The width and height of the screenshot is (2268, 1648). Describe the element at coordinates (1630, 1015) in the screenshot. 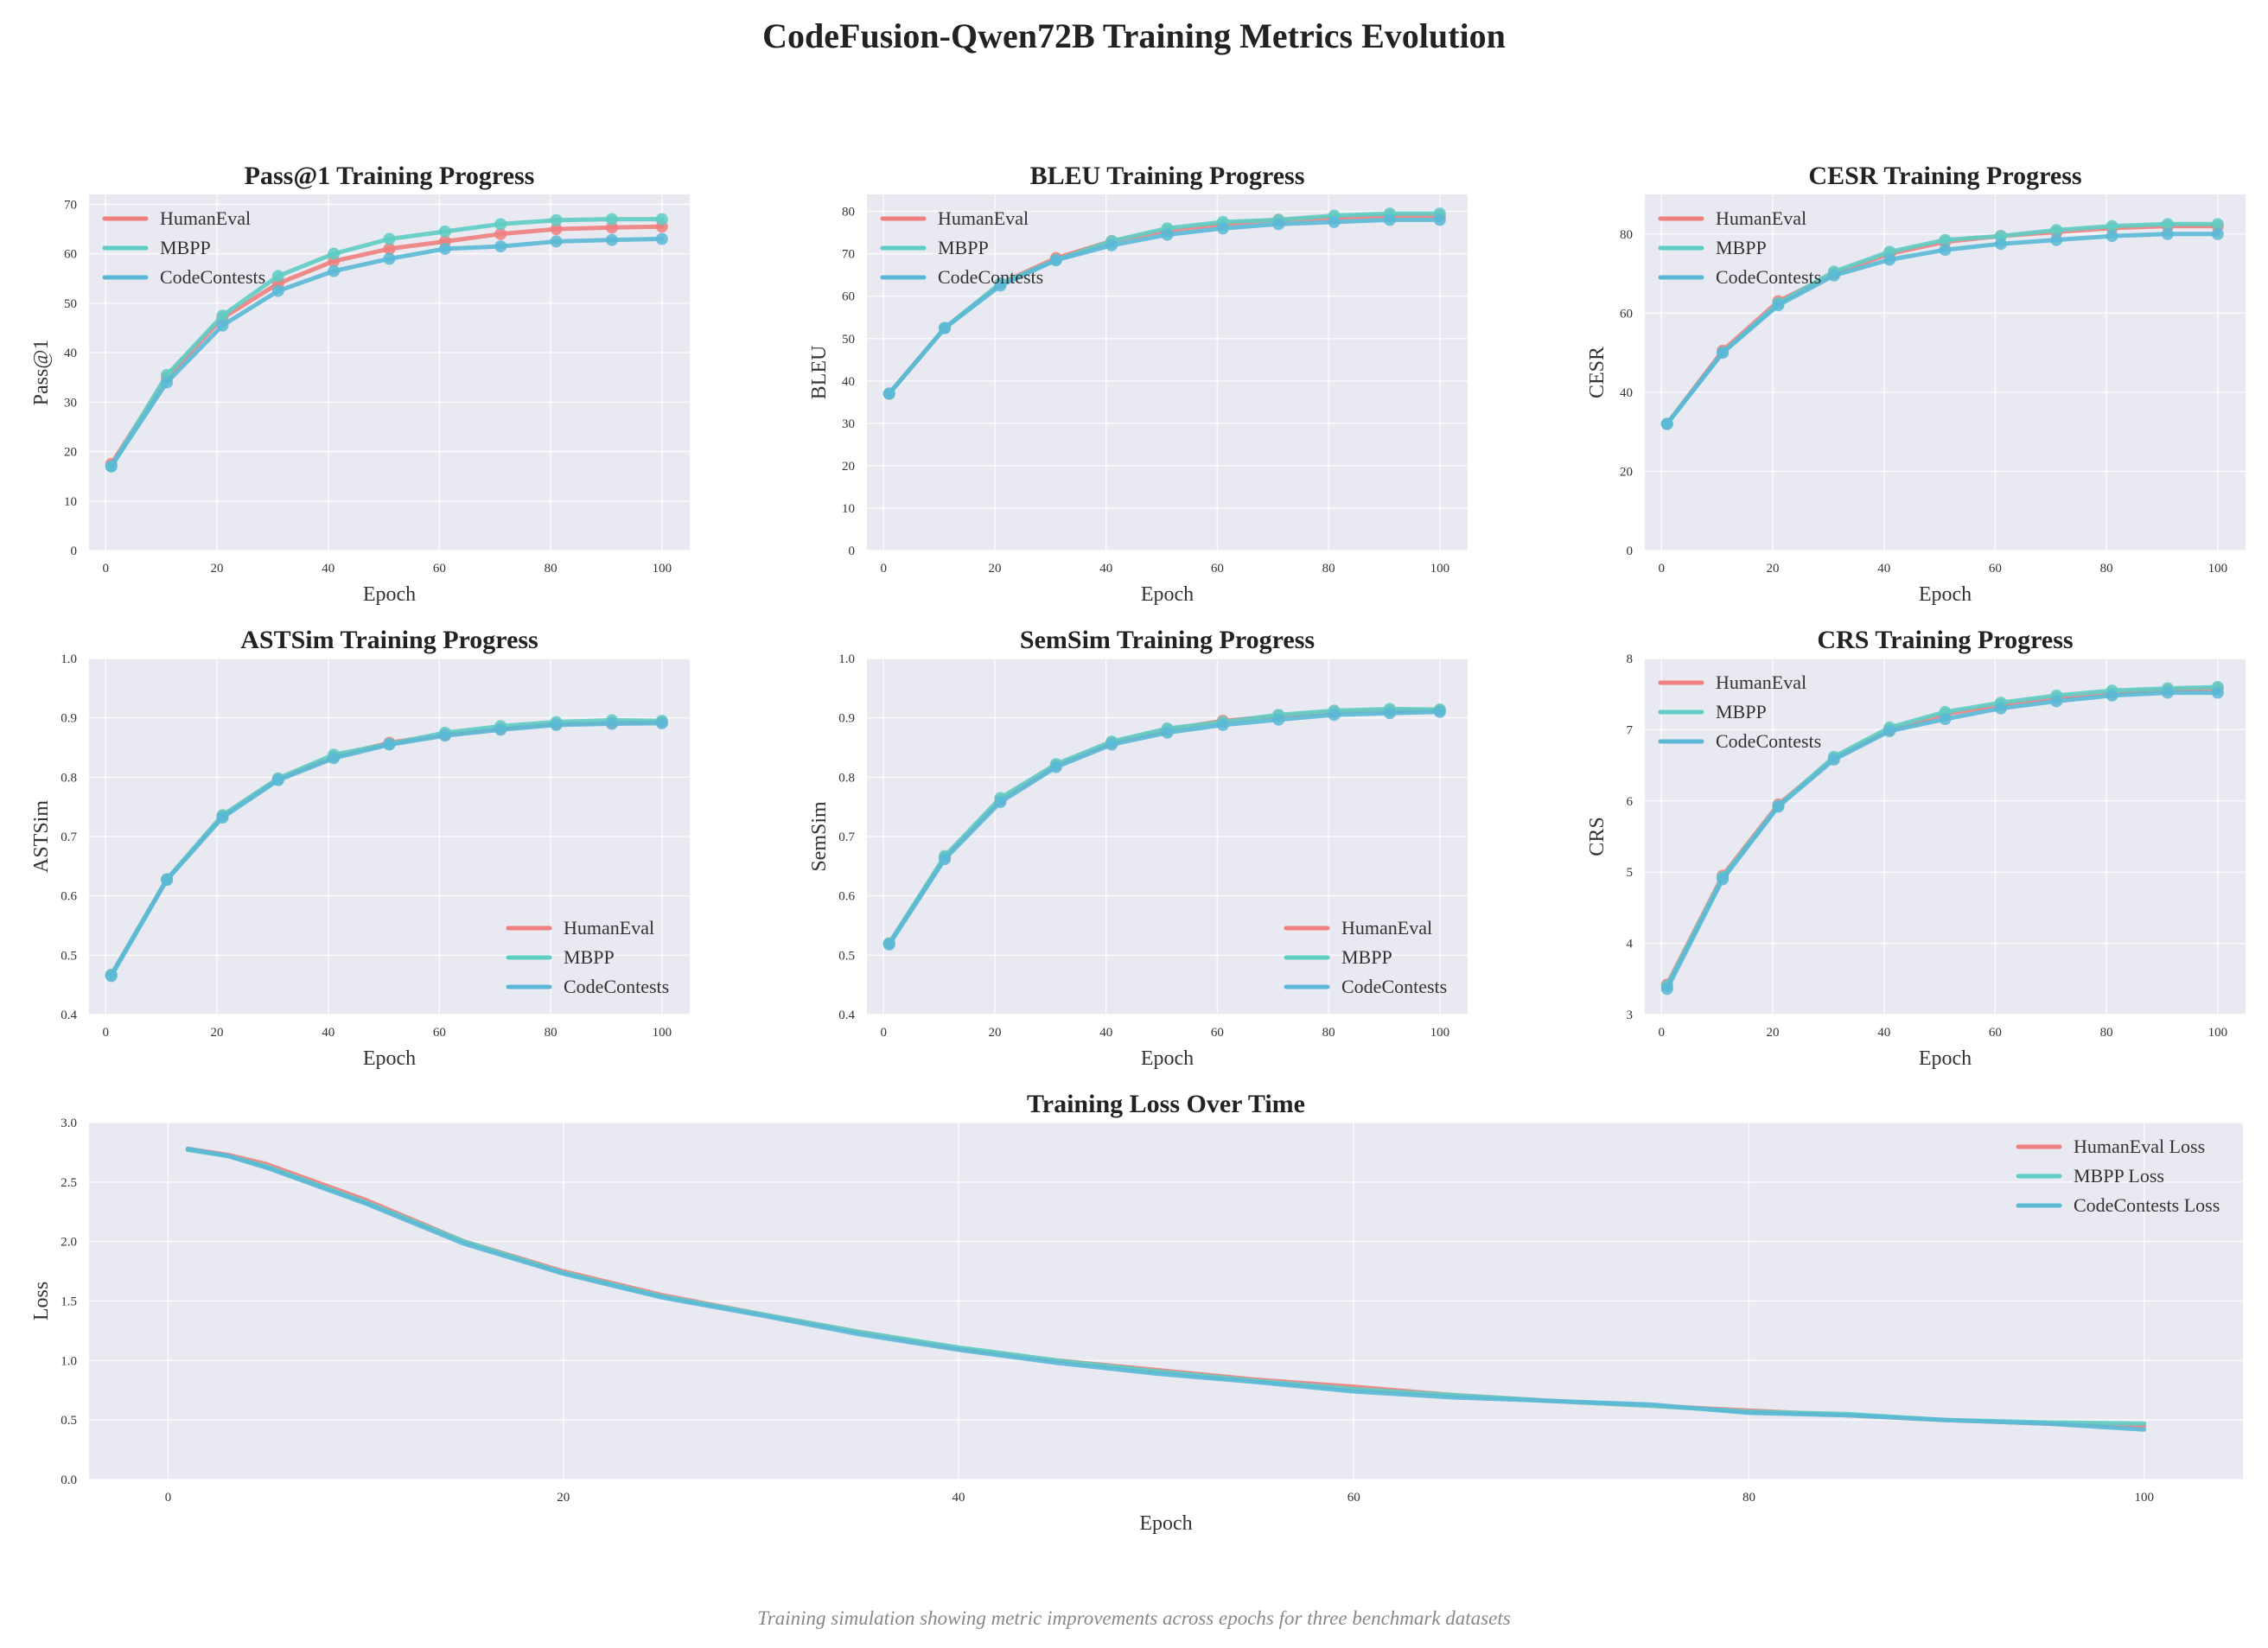

I see `y-tick-label: 3` at that location.